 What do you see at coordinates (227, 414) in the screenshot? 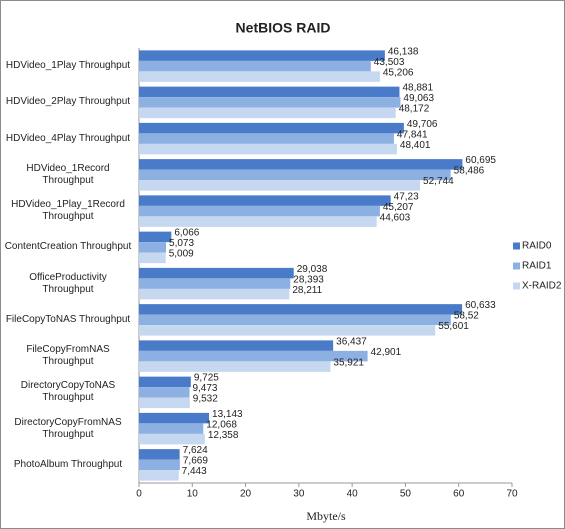
I see `data-label: 13,143` at bounding box center [227, 414].